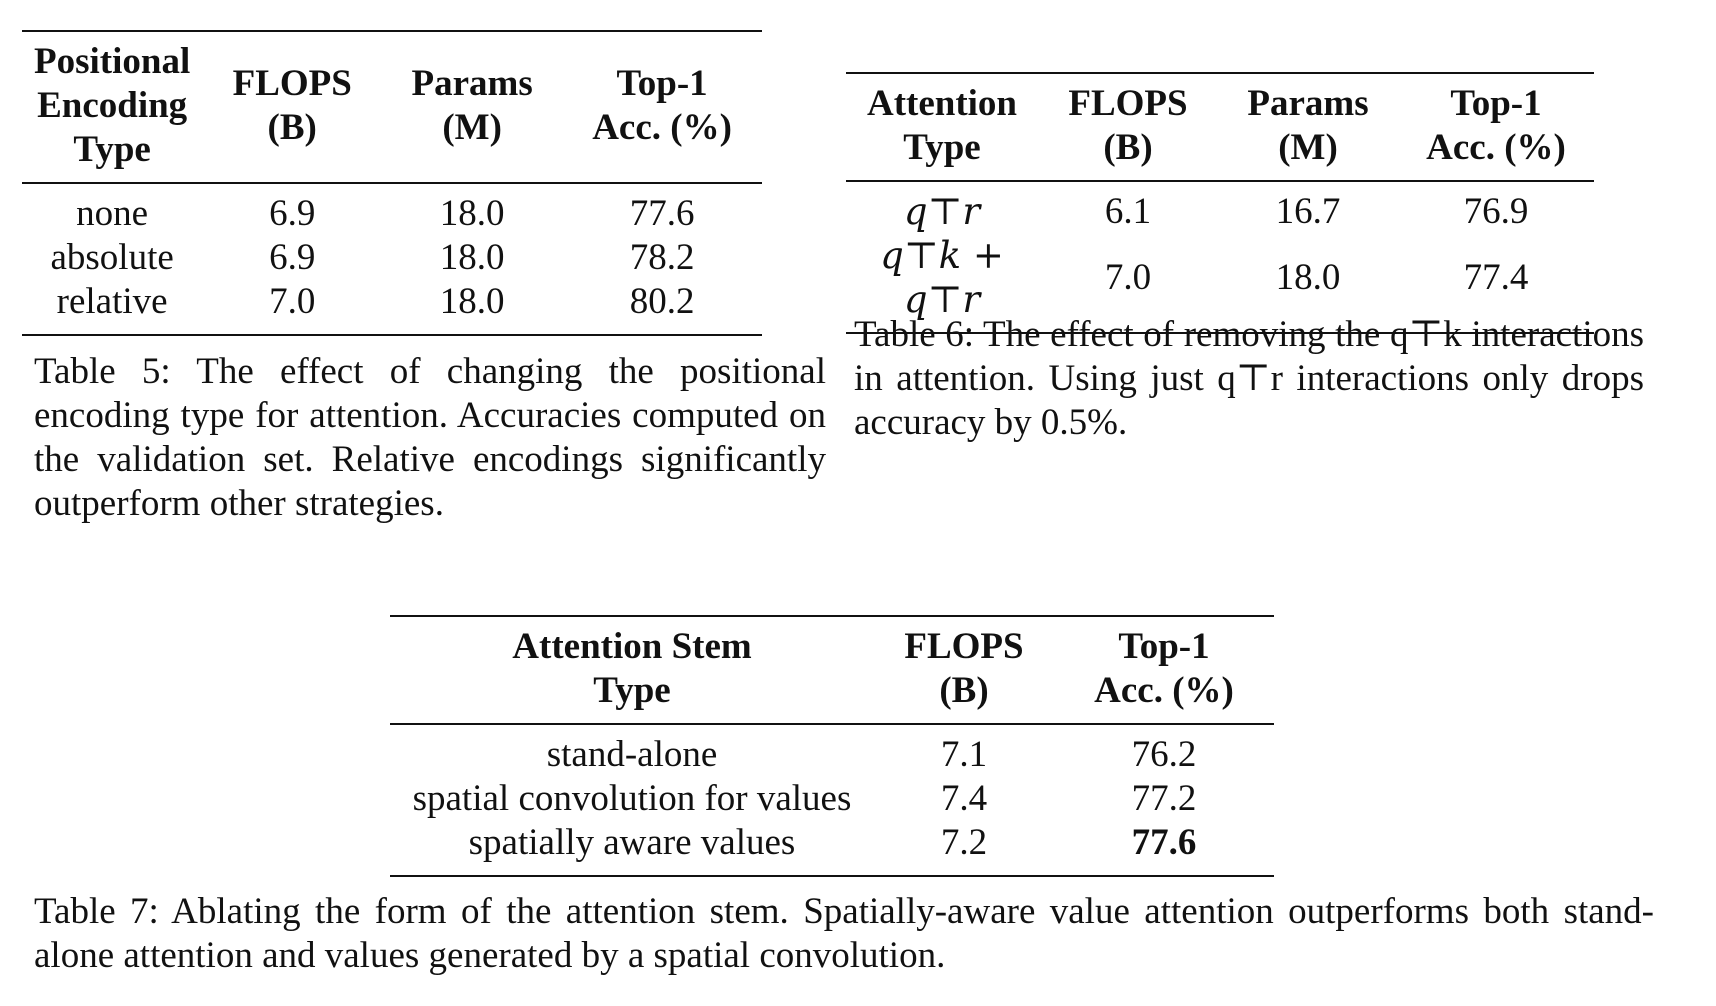 The width and height of the screenshot is (1716, 1006). What do you see at coordinates (112, 257) in the screenshot?
I see `table-cell: absolute` at bounding box center [112, 257].